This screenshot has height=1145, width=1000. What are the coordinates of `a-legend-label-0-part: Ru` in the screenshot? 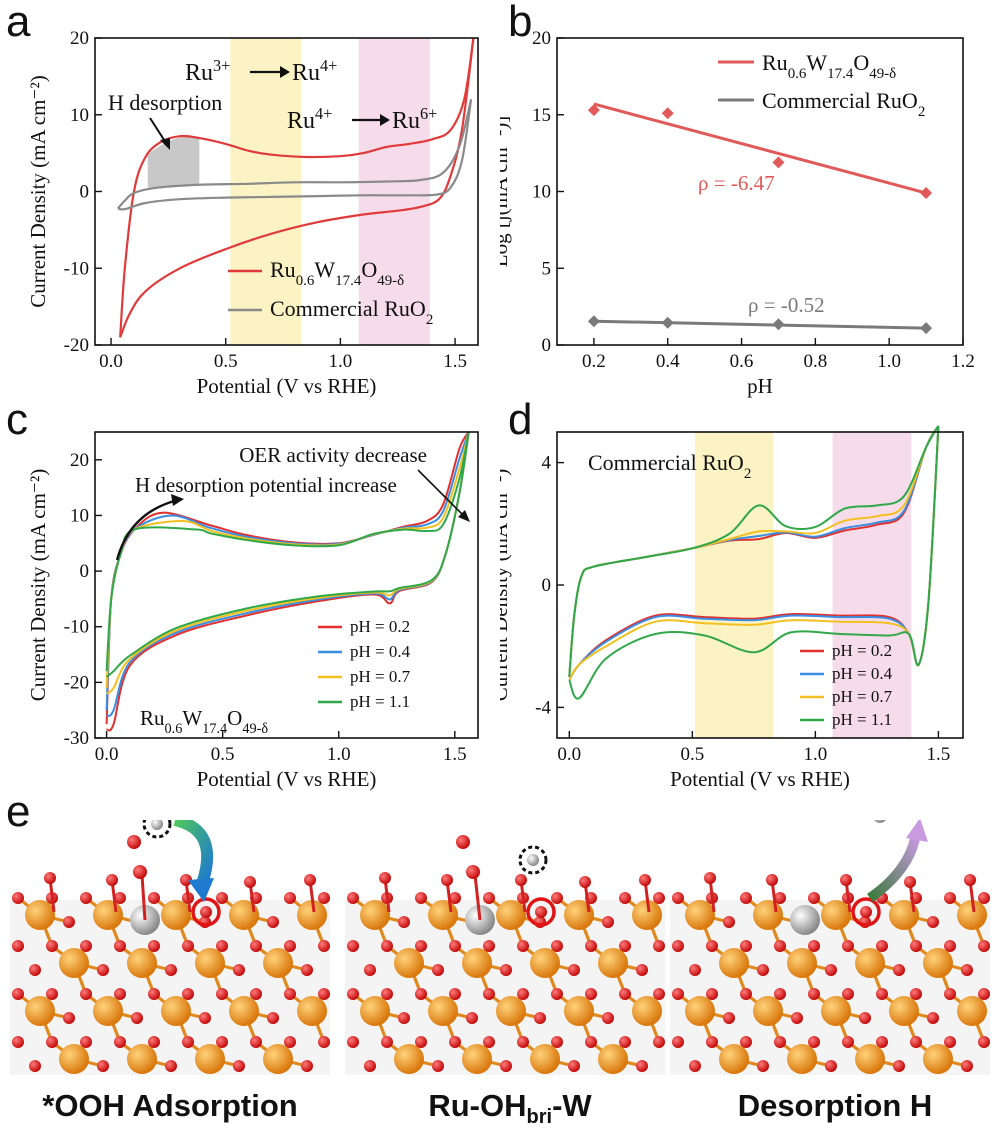 It's located at (283, 269).